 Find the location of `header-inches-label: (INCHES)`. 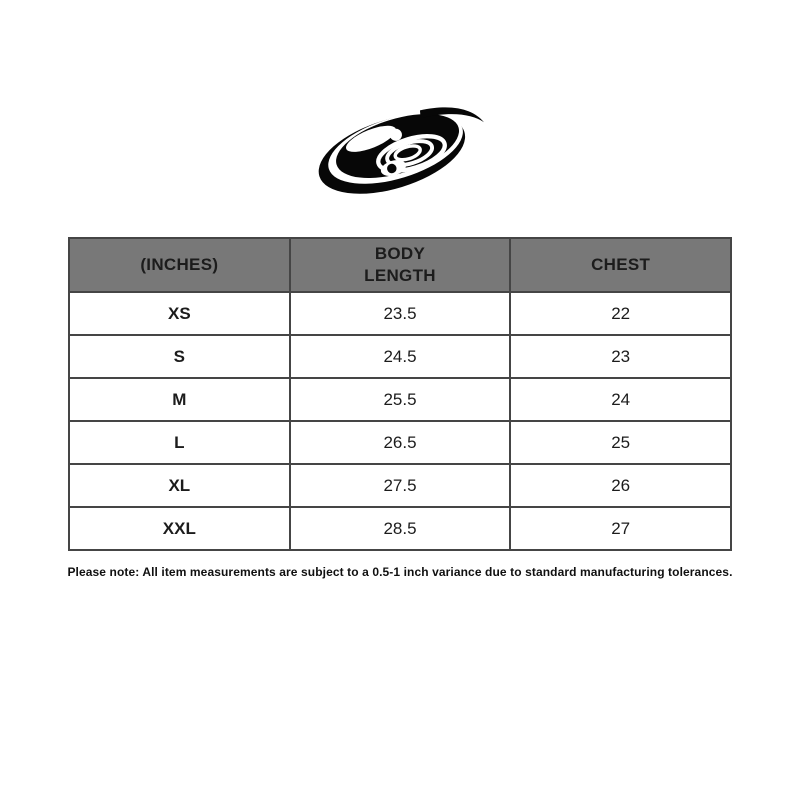

header-inches-label: (INCHES) is located at coordinates (179, 264).